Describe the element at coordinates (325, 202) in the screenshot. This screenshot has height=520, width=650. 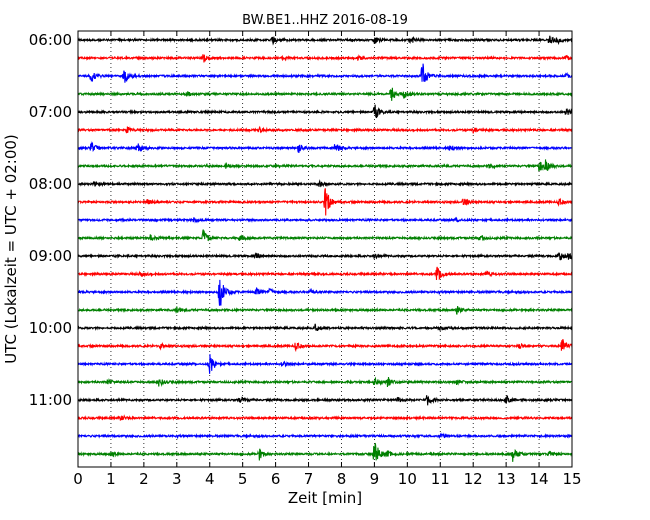
I see `trace-08:15` at that location.